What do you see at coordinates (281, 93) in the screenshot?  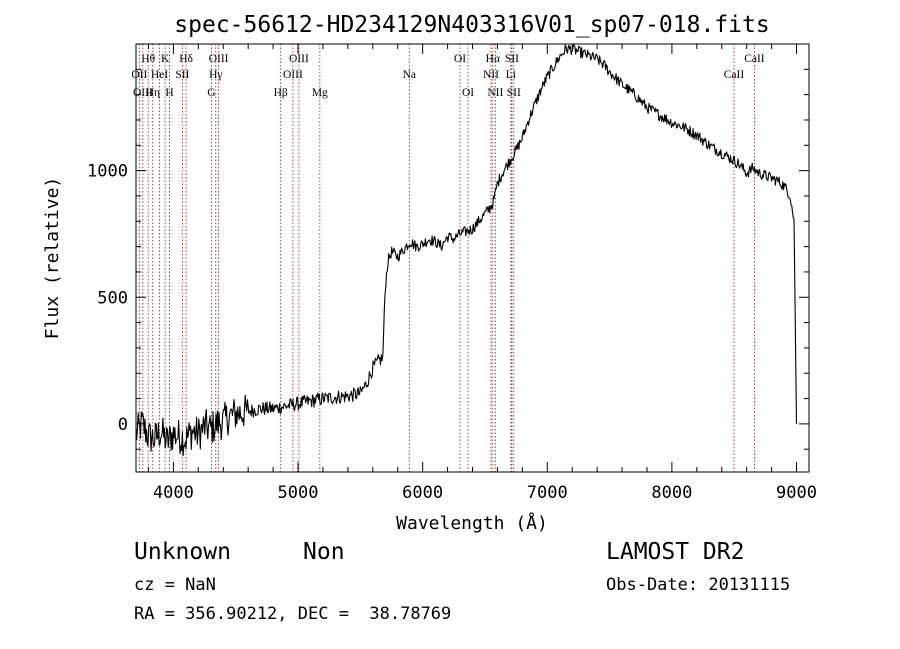 I see `spectral-line-label: Hβ` at bounding box center [281, 93].